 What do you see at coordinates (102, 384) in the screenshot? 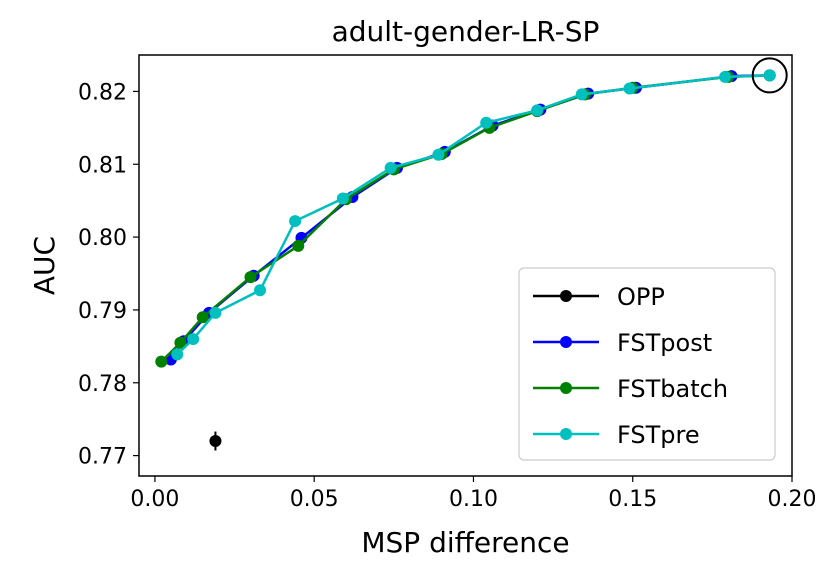
I see `y-tick-label: 0.78` at bounding box center [102, 384].